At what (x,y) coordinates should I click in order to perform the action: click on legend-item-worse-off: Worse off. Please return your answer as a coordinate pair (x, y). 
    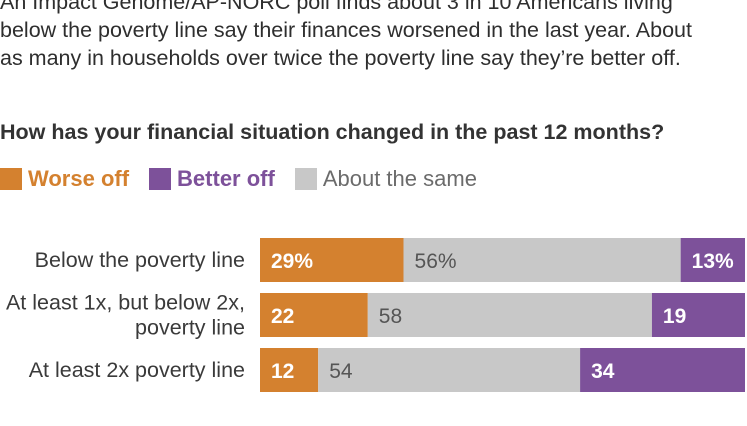
    Looking at the image, I should click on (64, 179).